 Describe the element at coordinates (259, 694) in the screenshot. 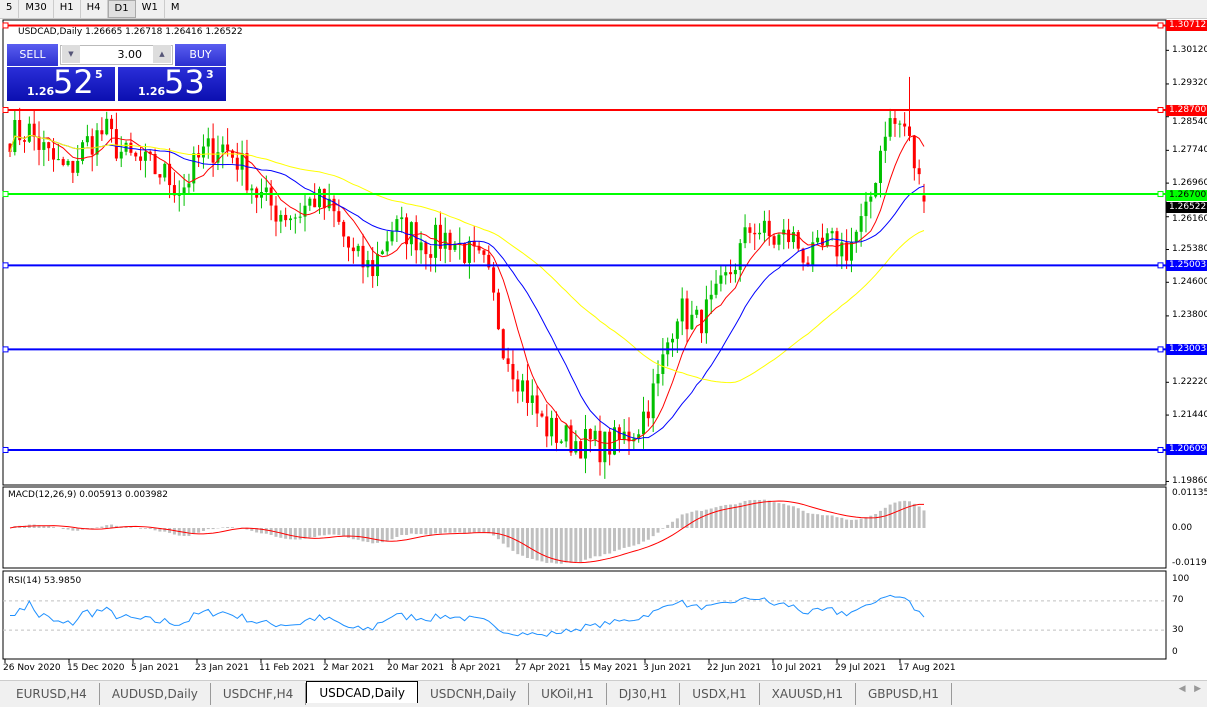

I see `tab-usdchf-h4: USDCHF,H4` at that location.